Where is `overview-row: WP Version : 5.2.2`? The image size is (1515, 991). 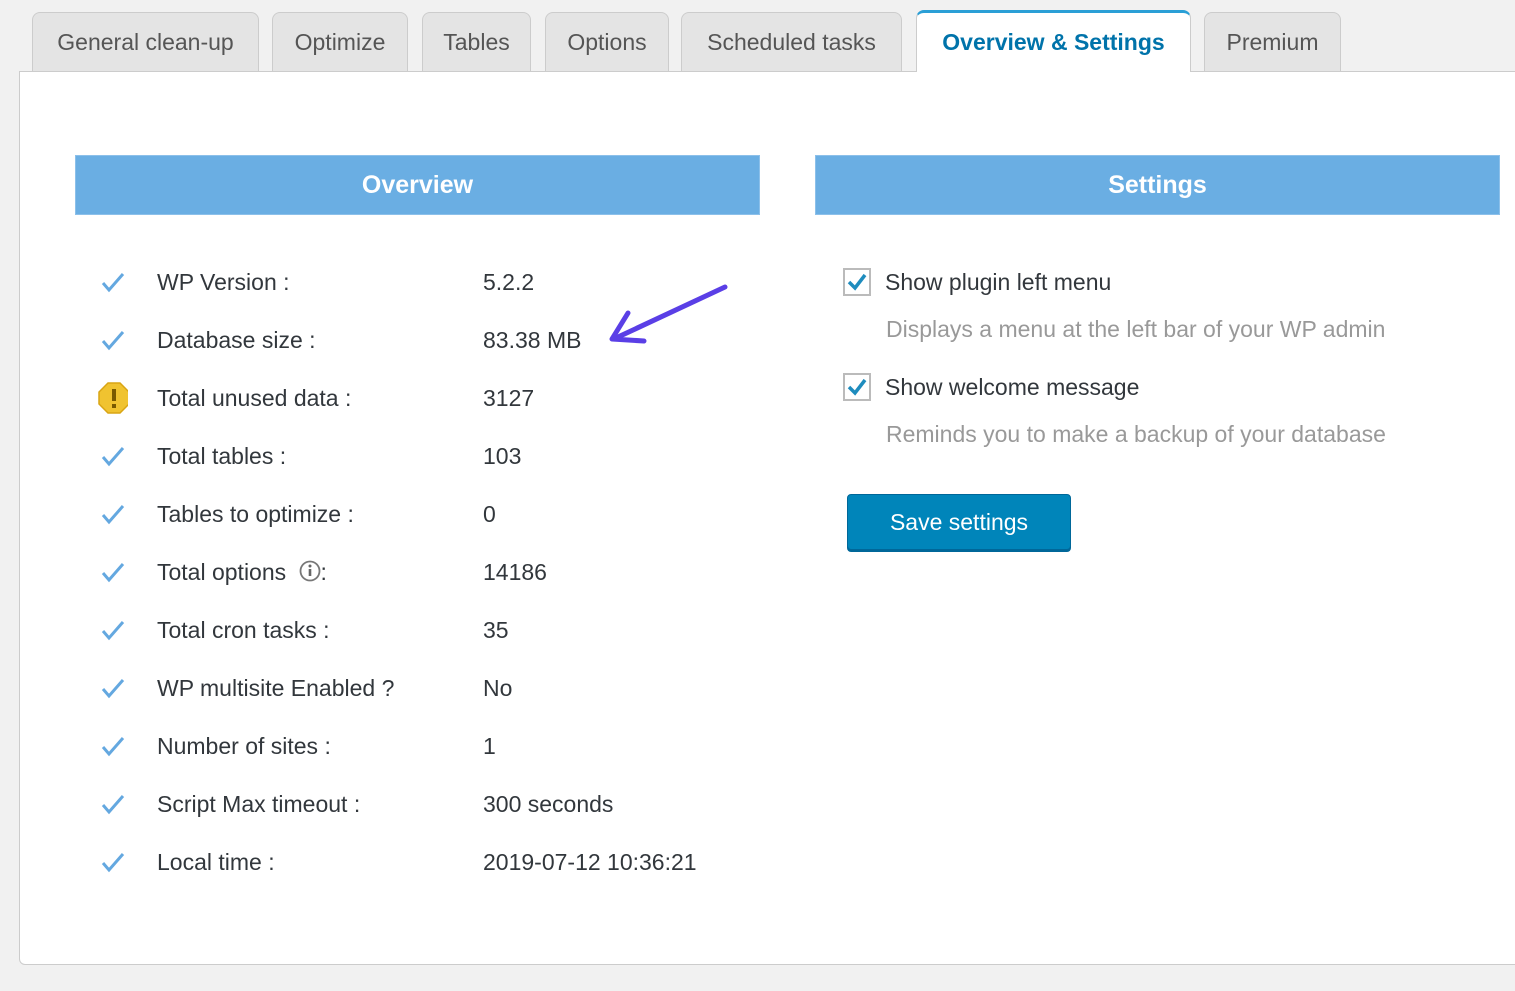 overview-row: WP Version : 5.2.2 is located at coordinates (428, 282).